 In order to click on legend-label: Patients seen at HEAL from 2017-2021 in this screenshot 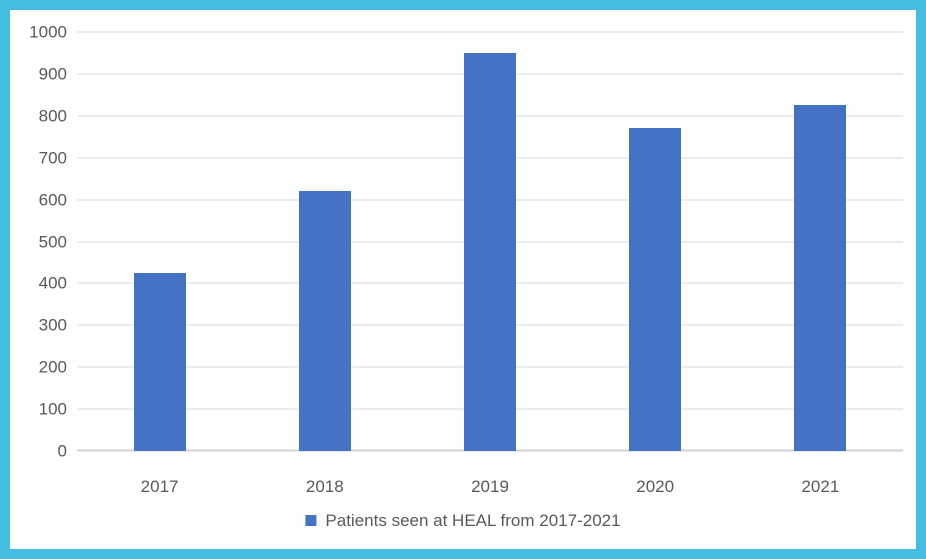, I will do `click(473, 520)`.